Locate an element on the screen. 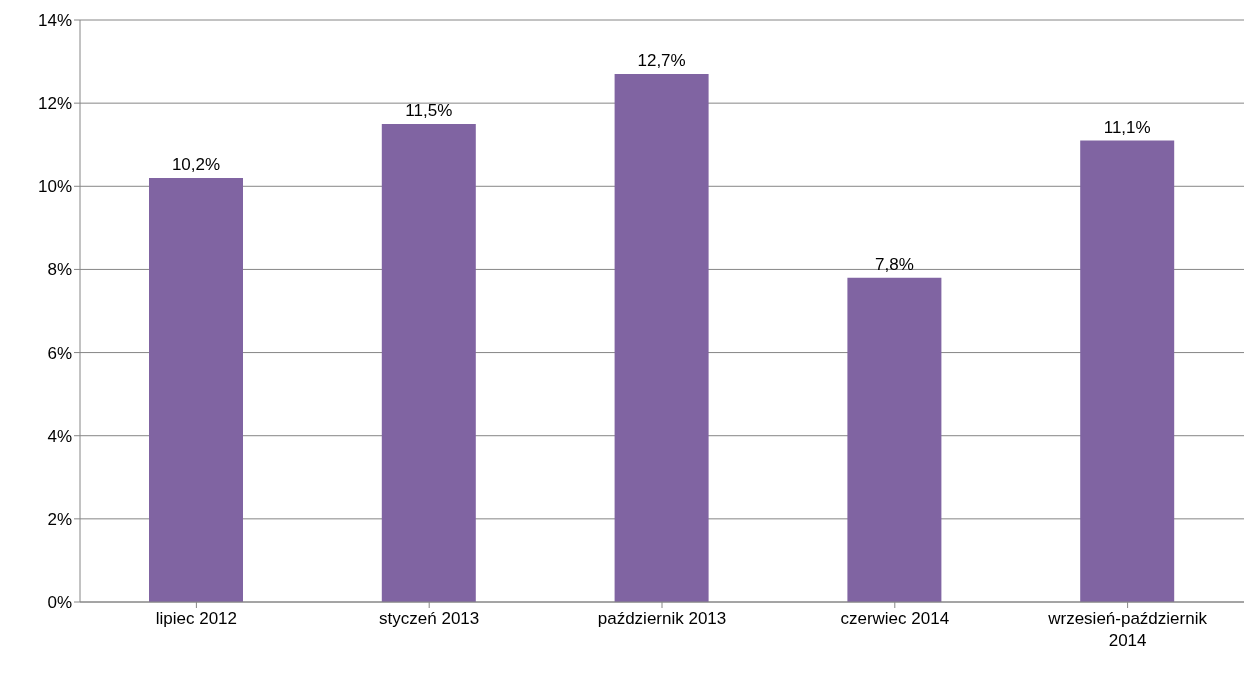 The width and height of the screenshot is (1258, 680). y-tick-label: 12% is located at coordinates (54, 104).